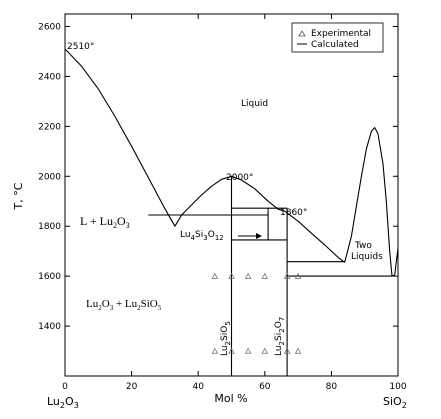 The width and height of the screenshot is (441, 419). What do you see at coordinates (341, 34) in the screenshot?
I see `legend-experimental-label: Experimental` at bounding box center [341, 34].